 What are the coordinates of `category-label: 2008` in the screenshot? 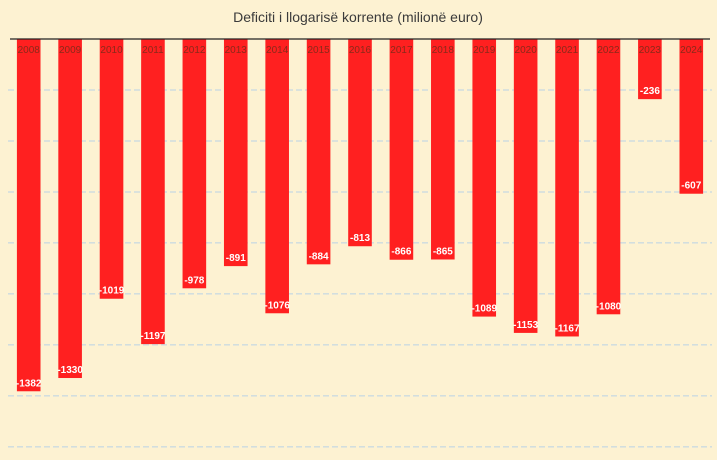 It's located at (29, 50).